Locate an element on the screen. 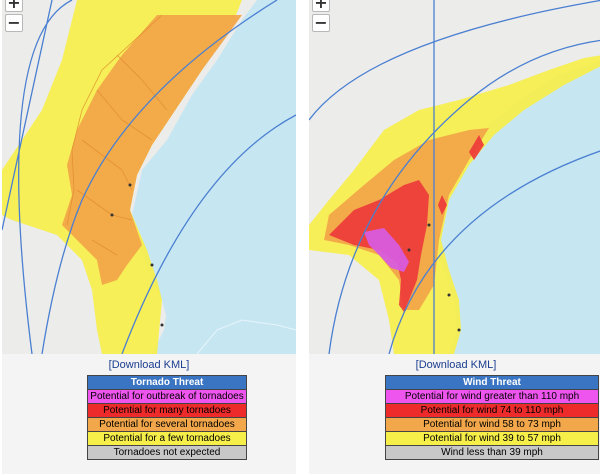  county-borders is located at coordinates (117, 135).